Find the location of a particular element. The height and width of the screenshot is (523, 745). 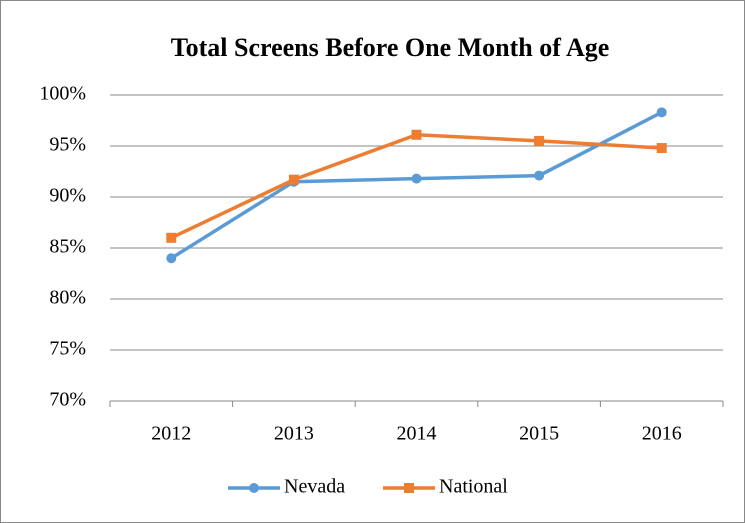

x-tick-label: 2013 is located at coordinates (294, 434).